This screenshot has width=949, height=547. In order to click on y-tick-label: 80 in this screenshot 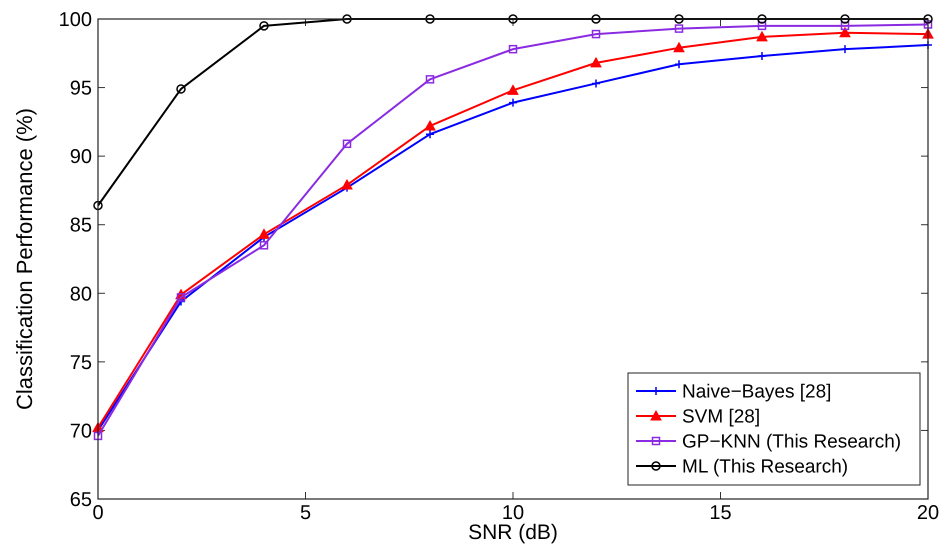, I will do `click(81, 294)`.